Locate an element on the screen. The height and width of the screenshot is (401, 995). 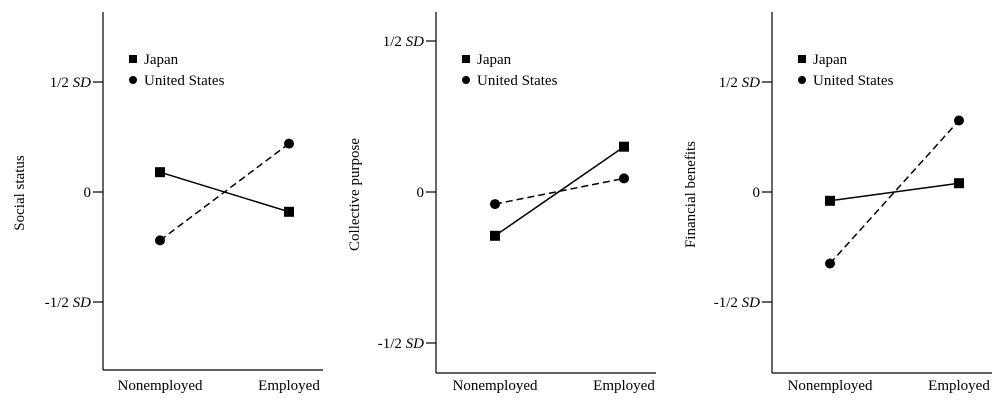
y-axis-title: Social status is located at coordinates (20, 193).